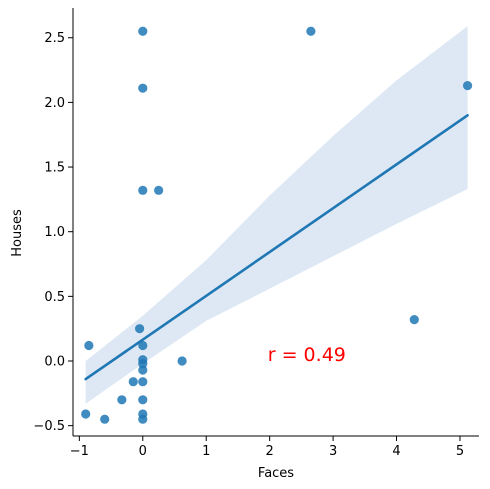  I want to click on y-tick-label: 1.0, so click(54, 232).